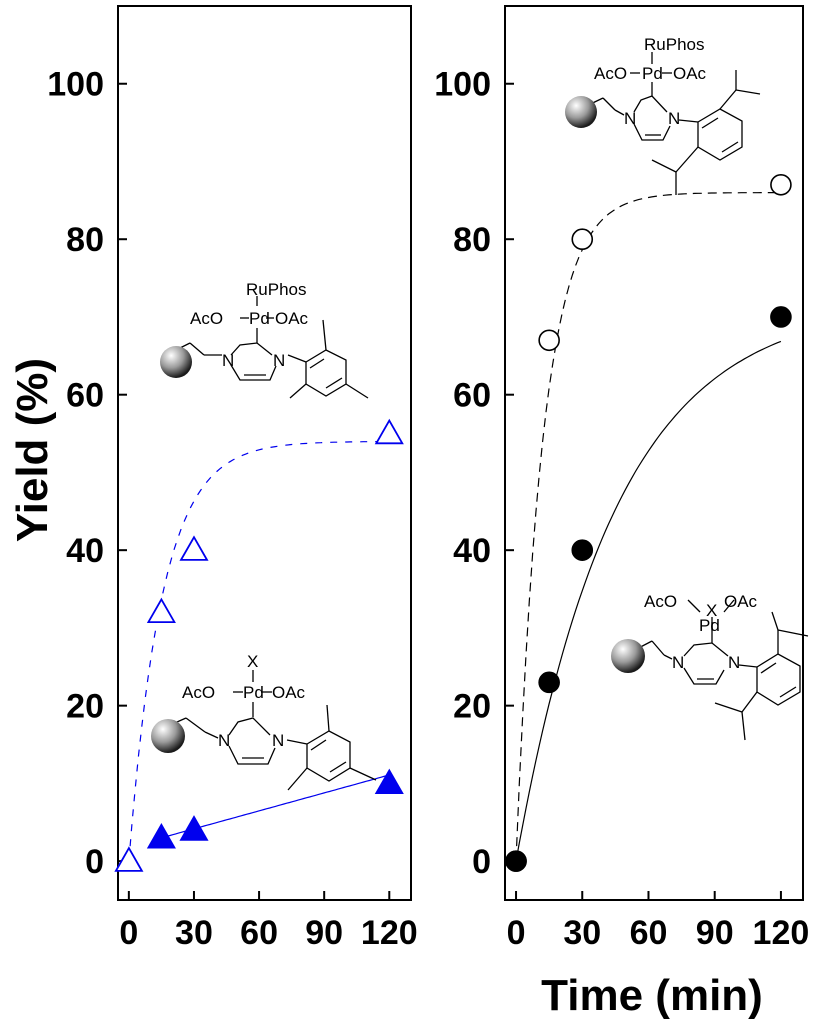  Describe the element at coordinates (32, 450) in the screenshot. I see `y-axis-title: Yield (%)` at that location.